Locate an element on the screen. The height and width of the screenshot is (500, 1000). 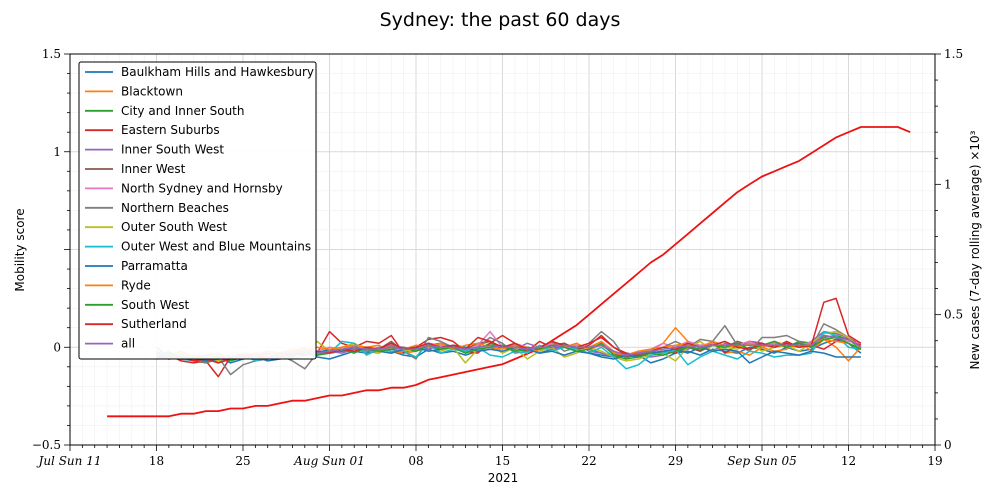
legend-label: South West is located at coordinates (155, 305).